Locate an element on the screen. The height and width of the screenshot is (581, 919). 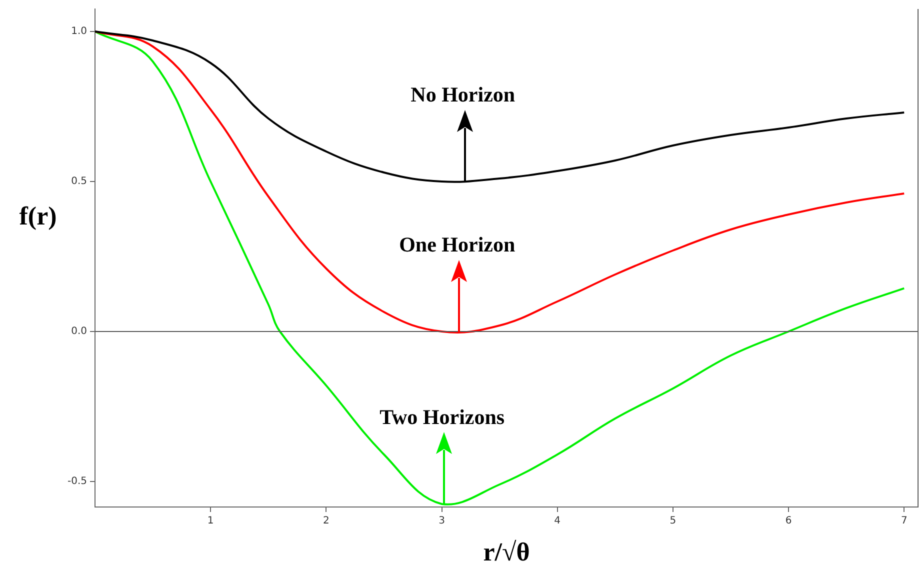
x-tick-label: 2 is located at coordinates (326, 521).